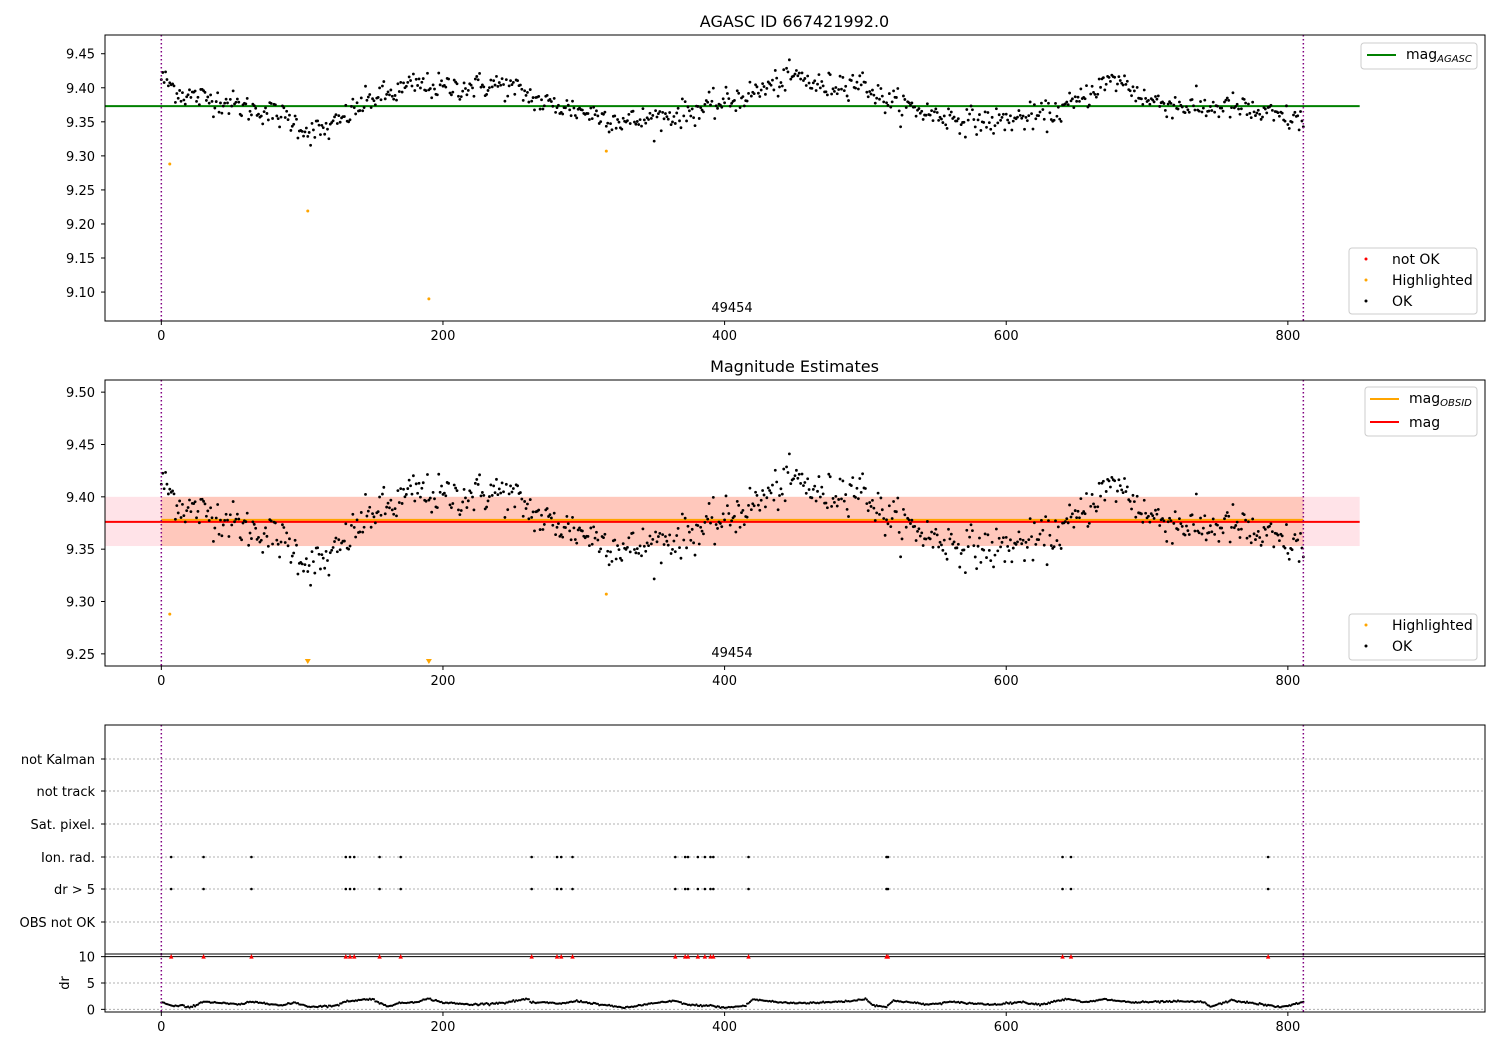 This screenshot has width=1500, height=1050. I want to click on panel-agasc-xtick-label: 400, so click(724, 336).